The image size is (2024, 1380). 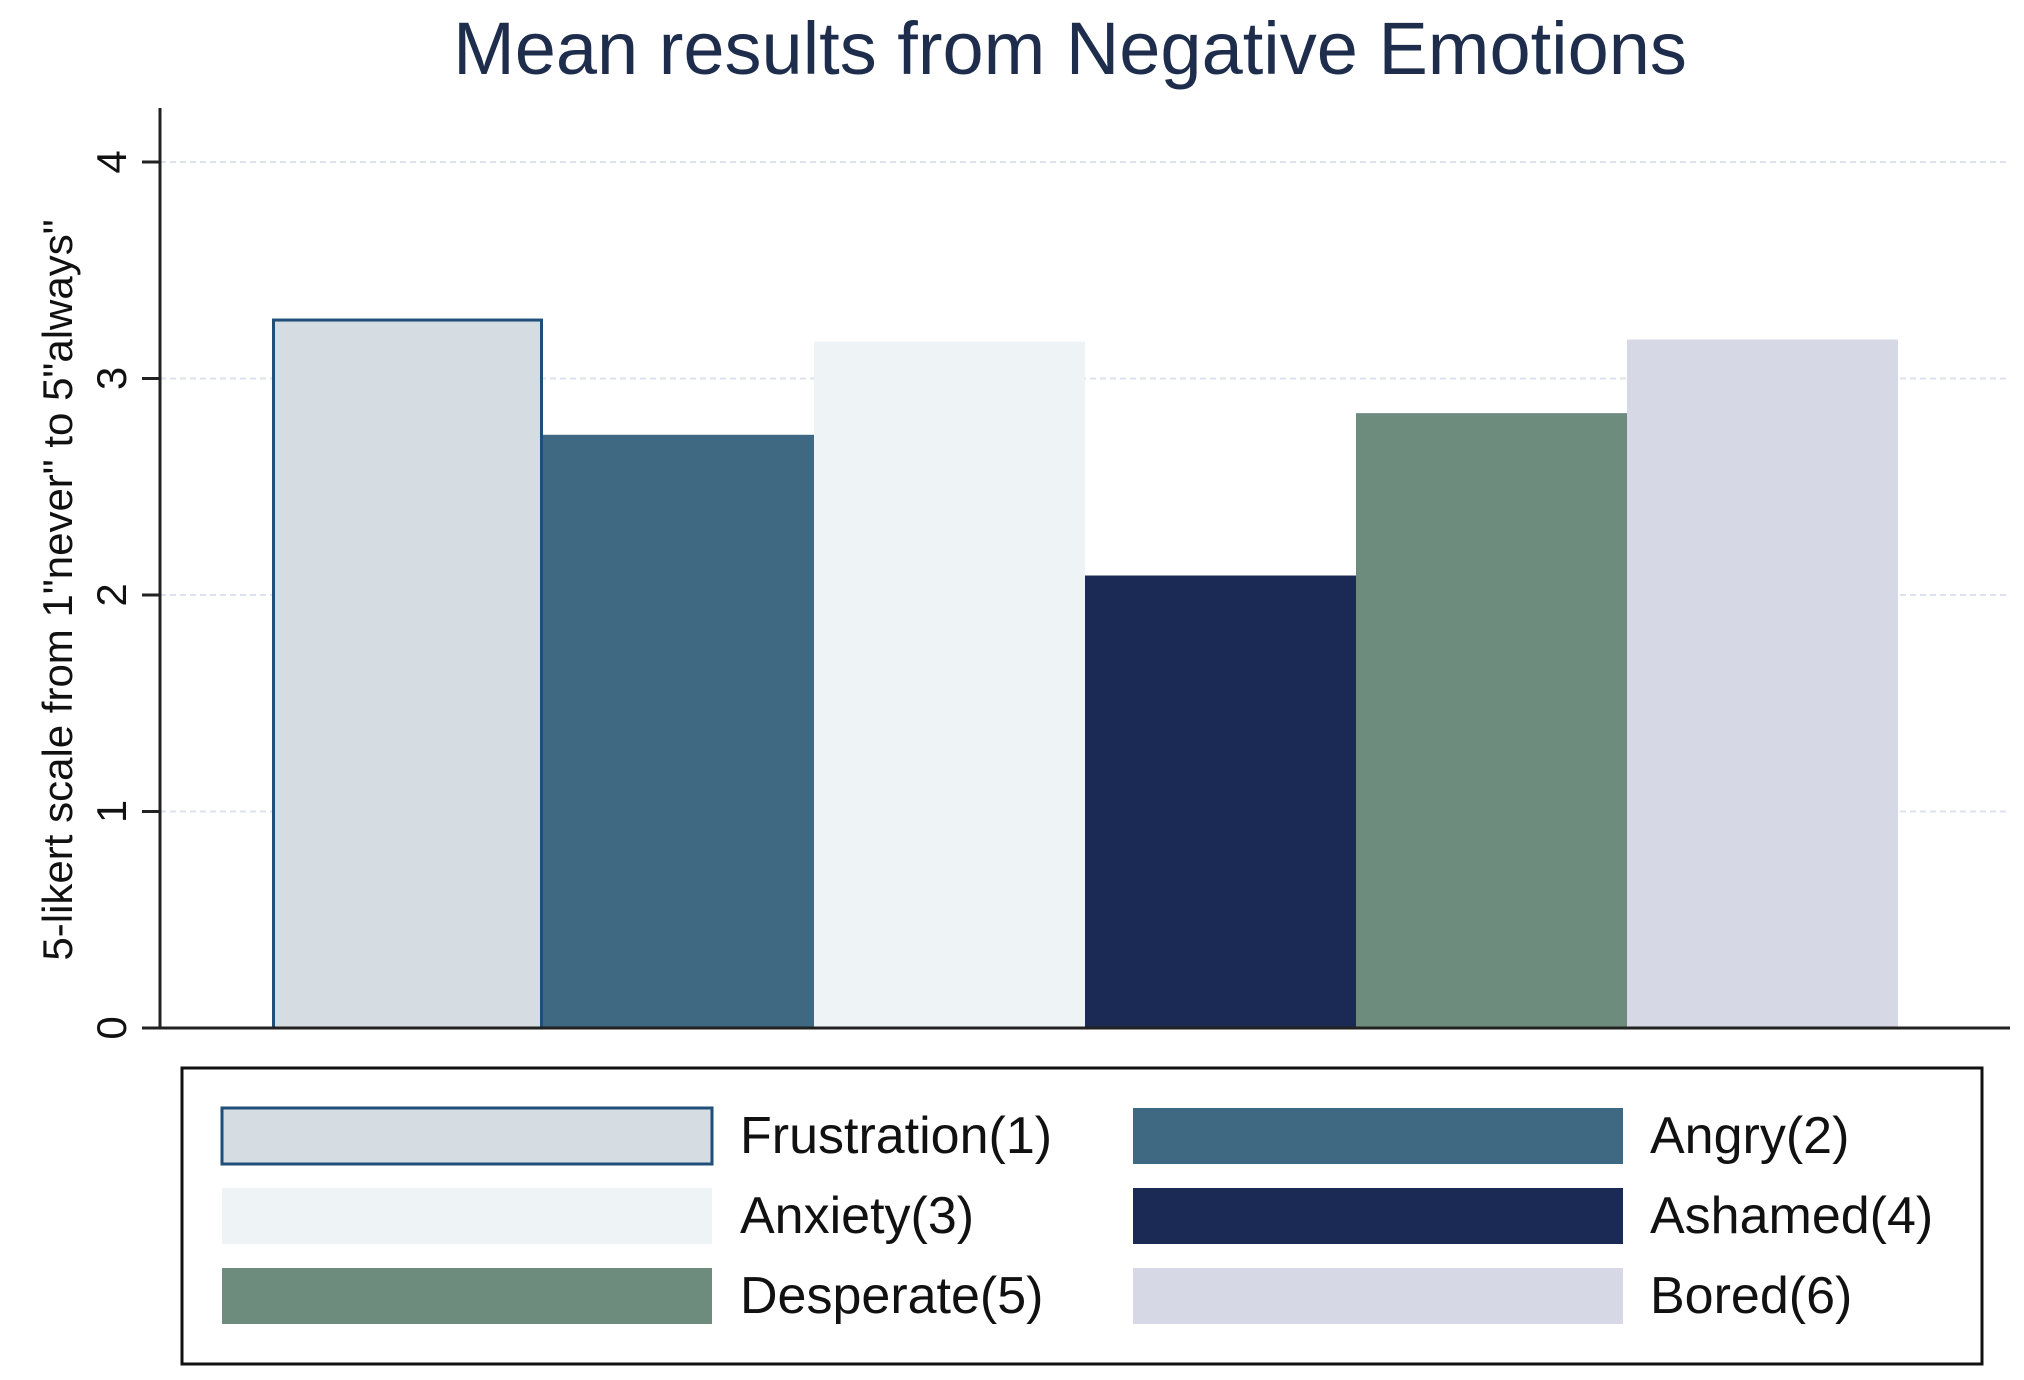 I want to click on y-tick-label-2: 2, so click(x=111, y=594).